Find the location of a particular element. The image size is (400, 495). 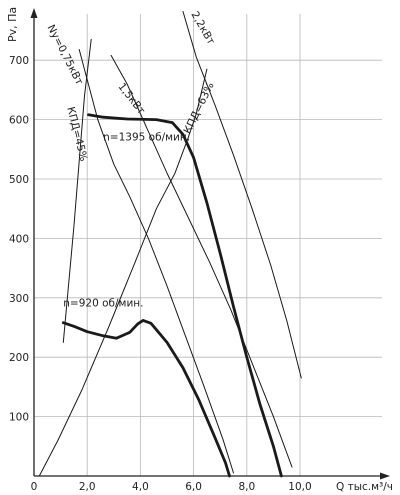

x-tick-label: 8,0 is located at coordinates (246, 487).